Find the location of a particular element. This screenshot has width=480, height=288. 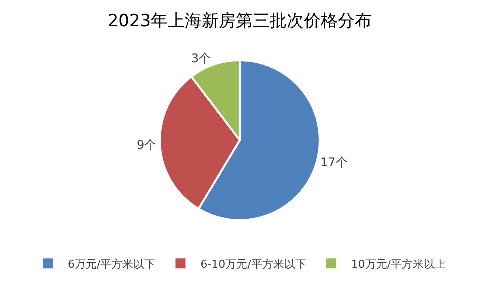

data-label: 17个 is located at coordinates (334, 162).